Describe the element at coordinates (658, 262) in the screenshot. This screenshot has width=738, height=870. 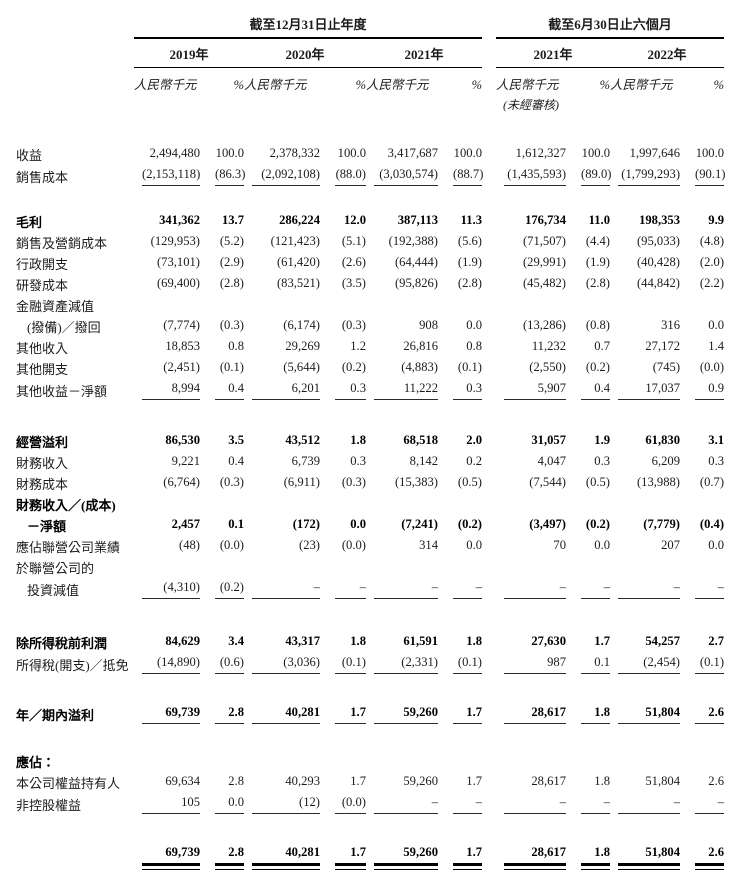
I see `cell-value: (40,428)` at that location.